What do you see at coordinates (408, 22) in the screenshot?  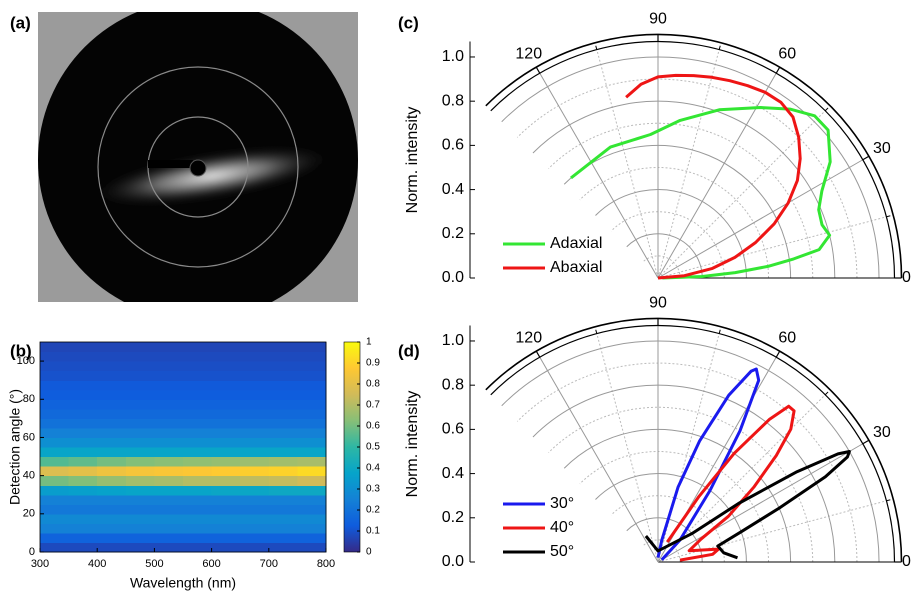 I see `panel-label: (c)` at bounding box center [408, 22].